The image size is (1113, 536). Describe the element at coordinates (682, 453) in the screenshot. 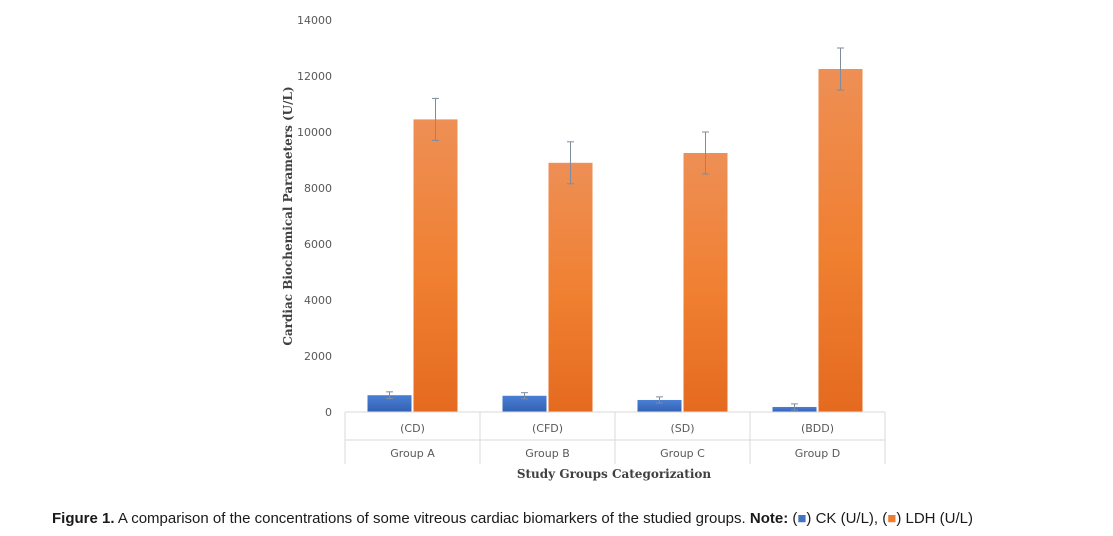

I see `x-category-group-label: Group C` at that location.